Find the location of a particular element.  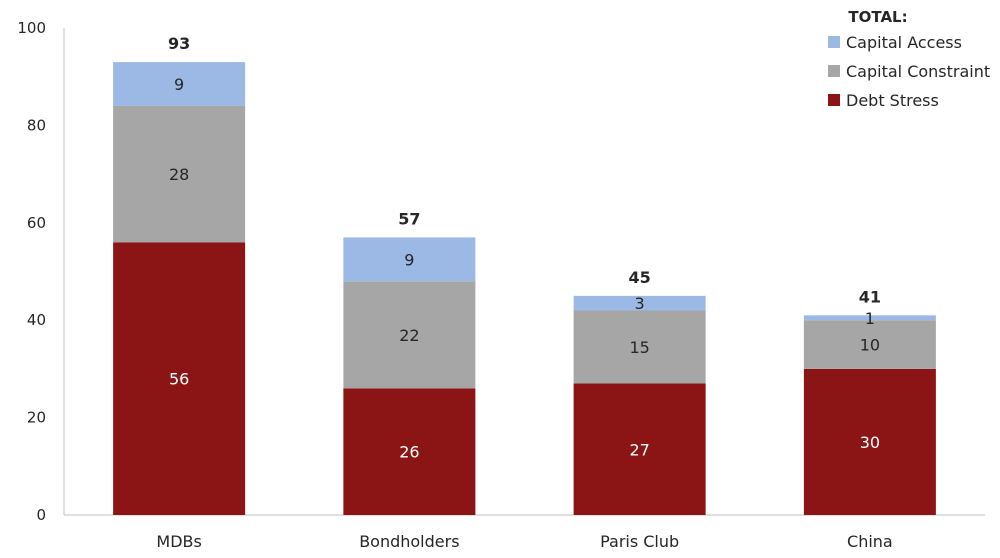

data-label: 3 is located at coordinates (640, 303).